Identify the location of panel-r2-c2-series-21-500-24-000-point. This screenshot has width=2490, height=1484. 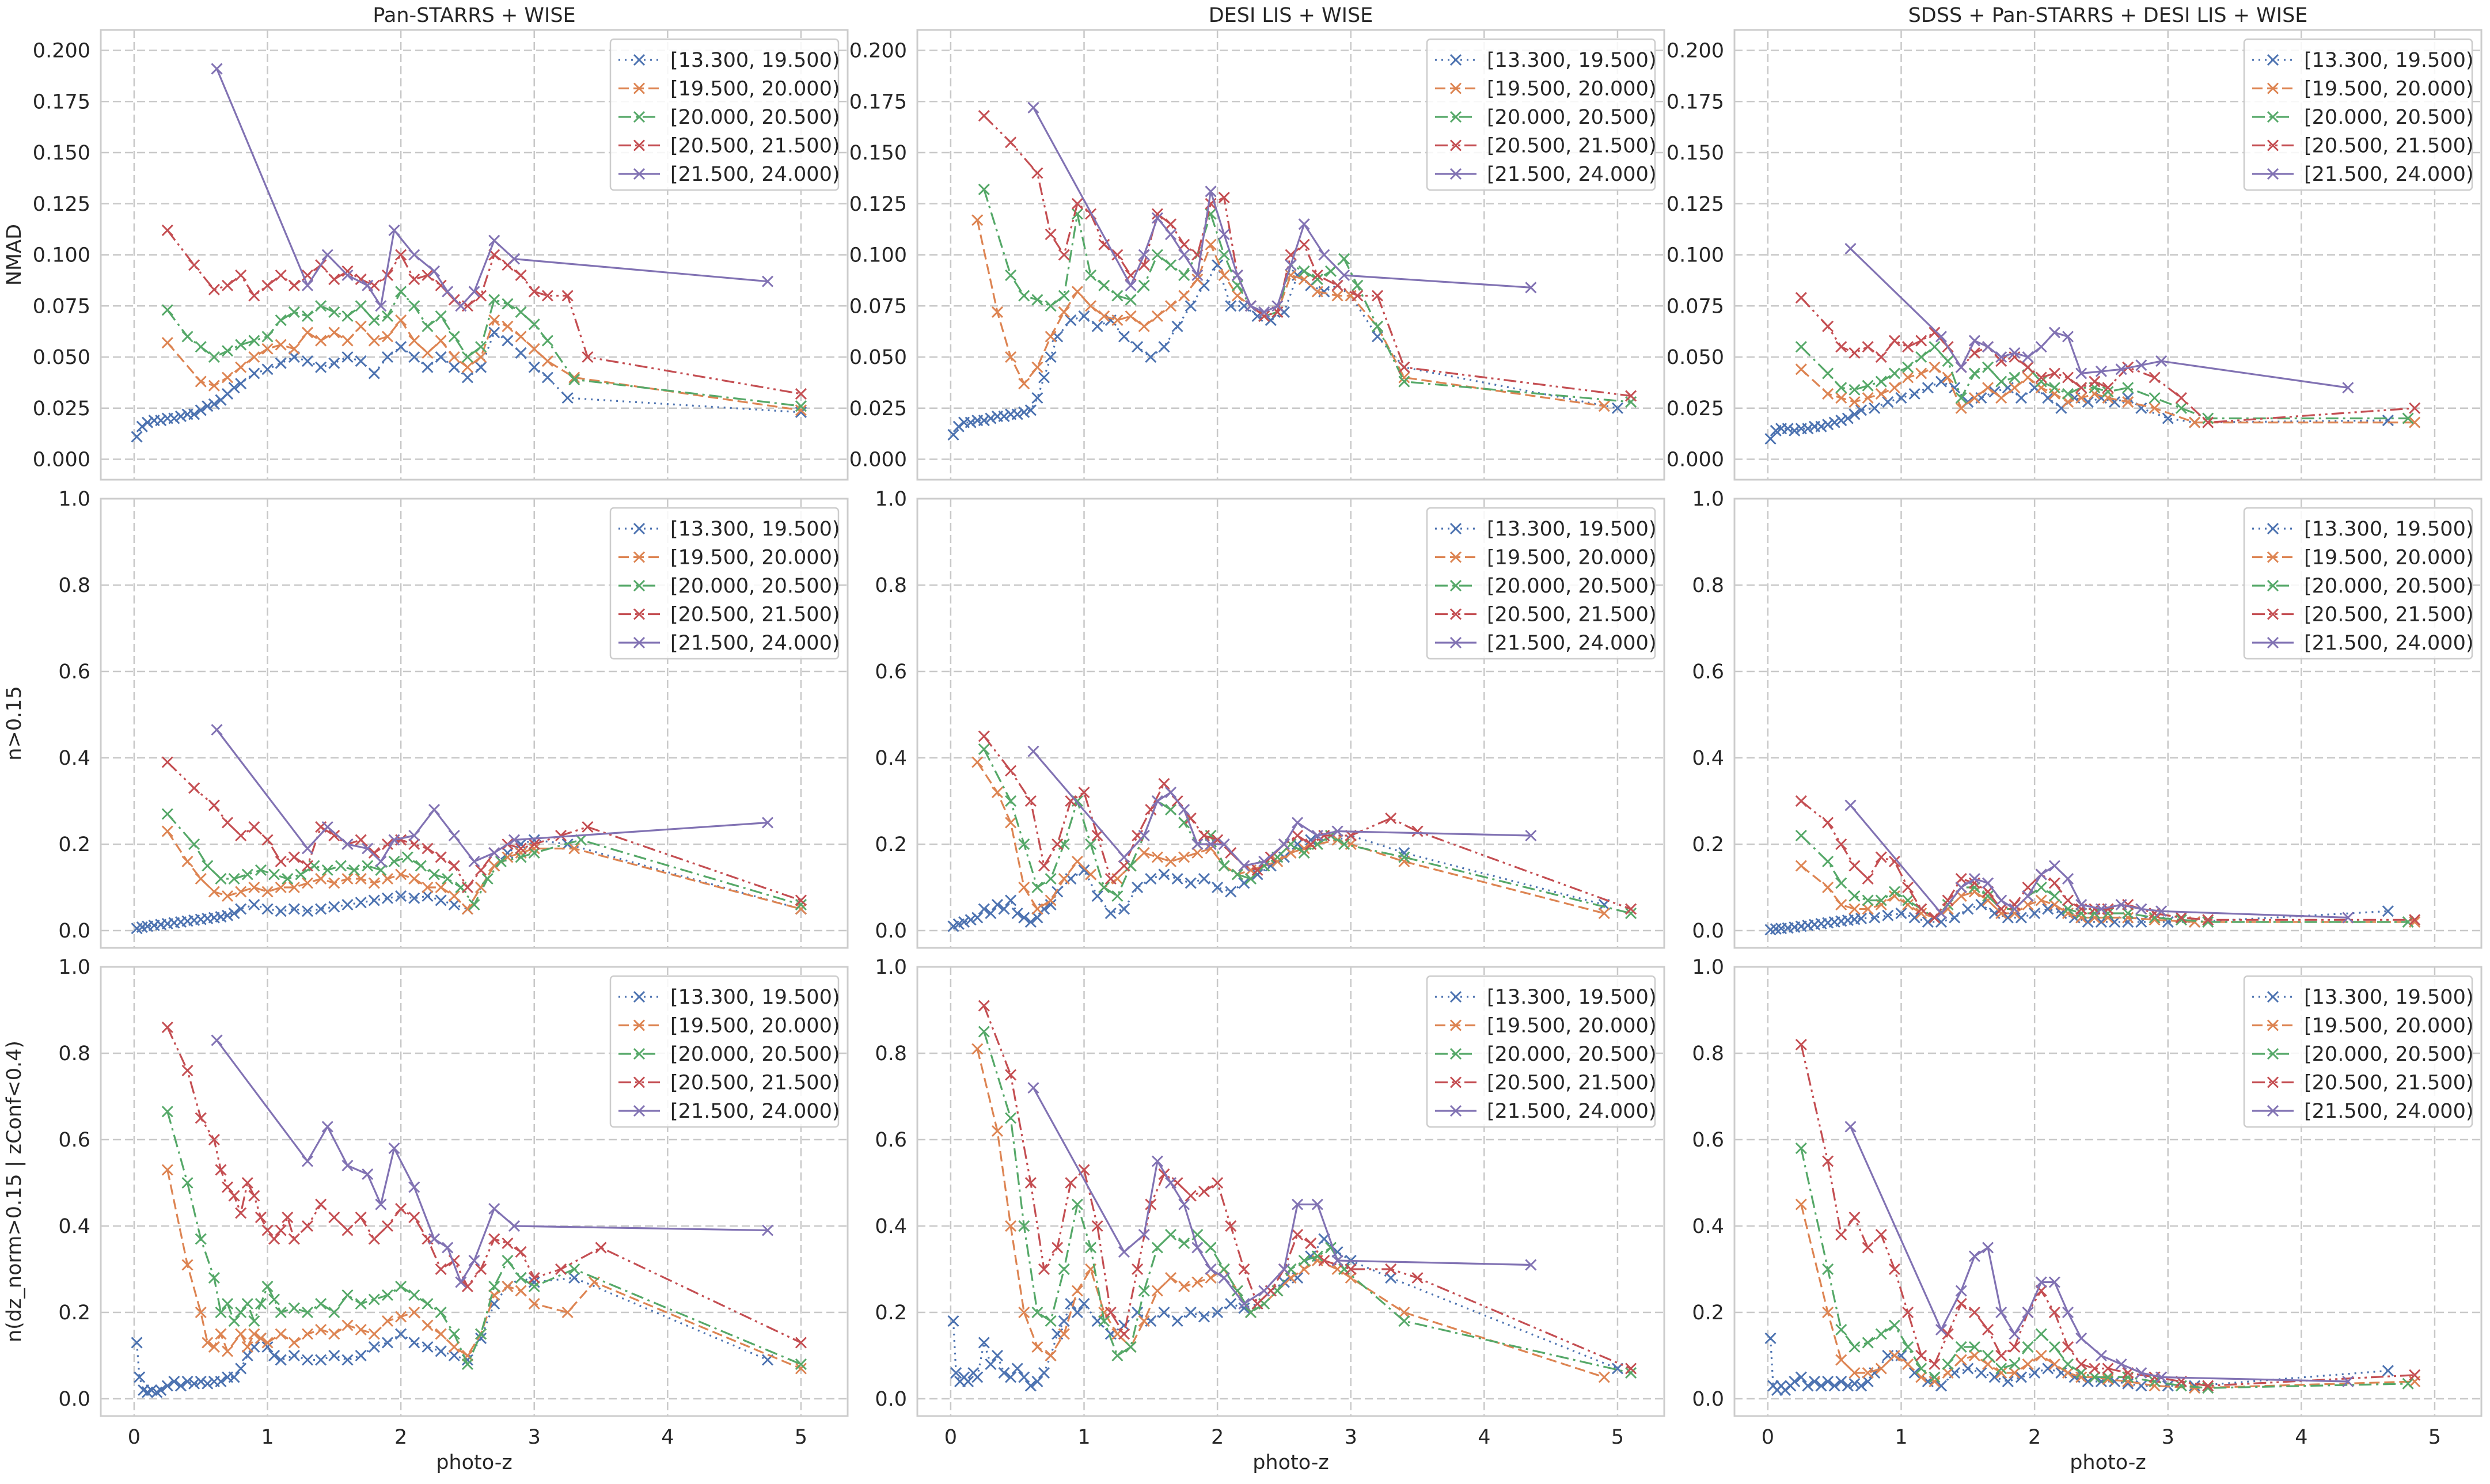
(1988, 1248).